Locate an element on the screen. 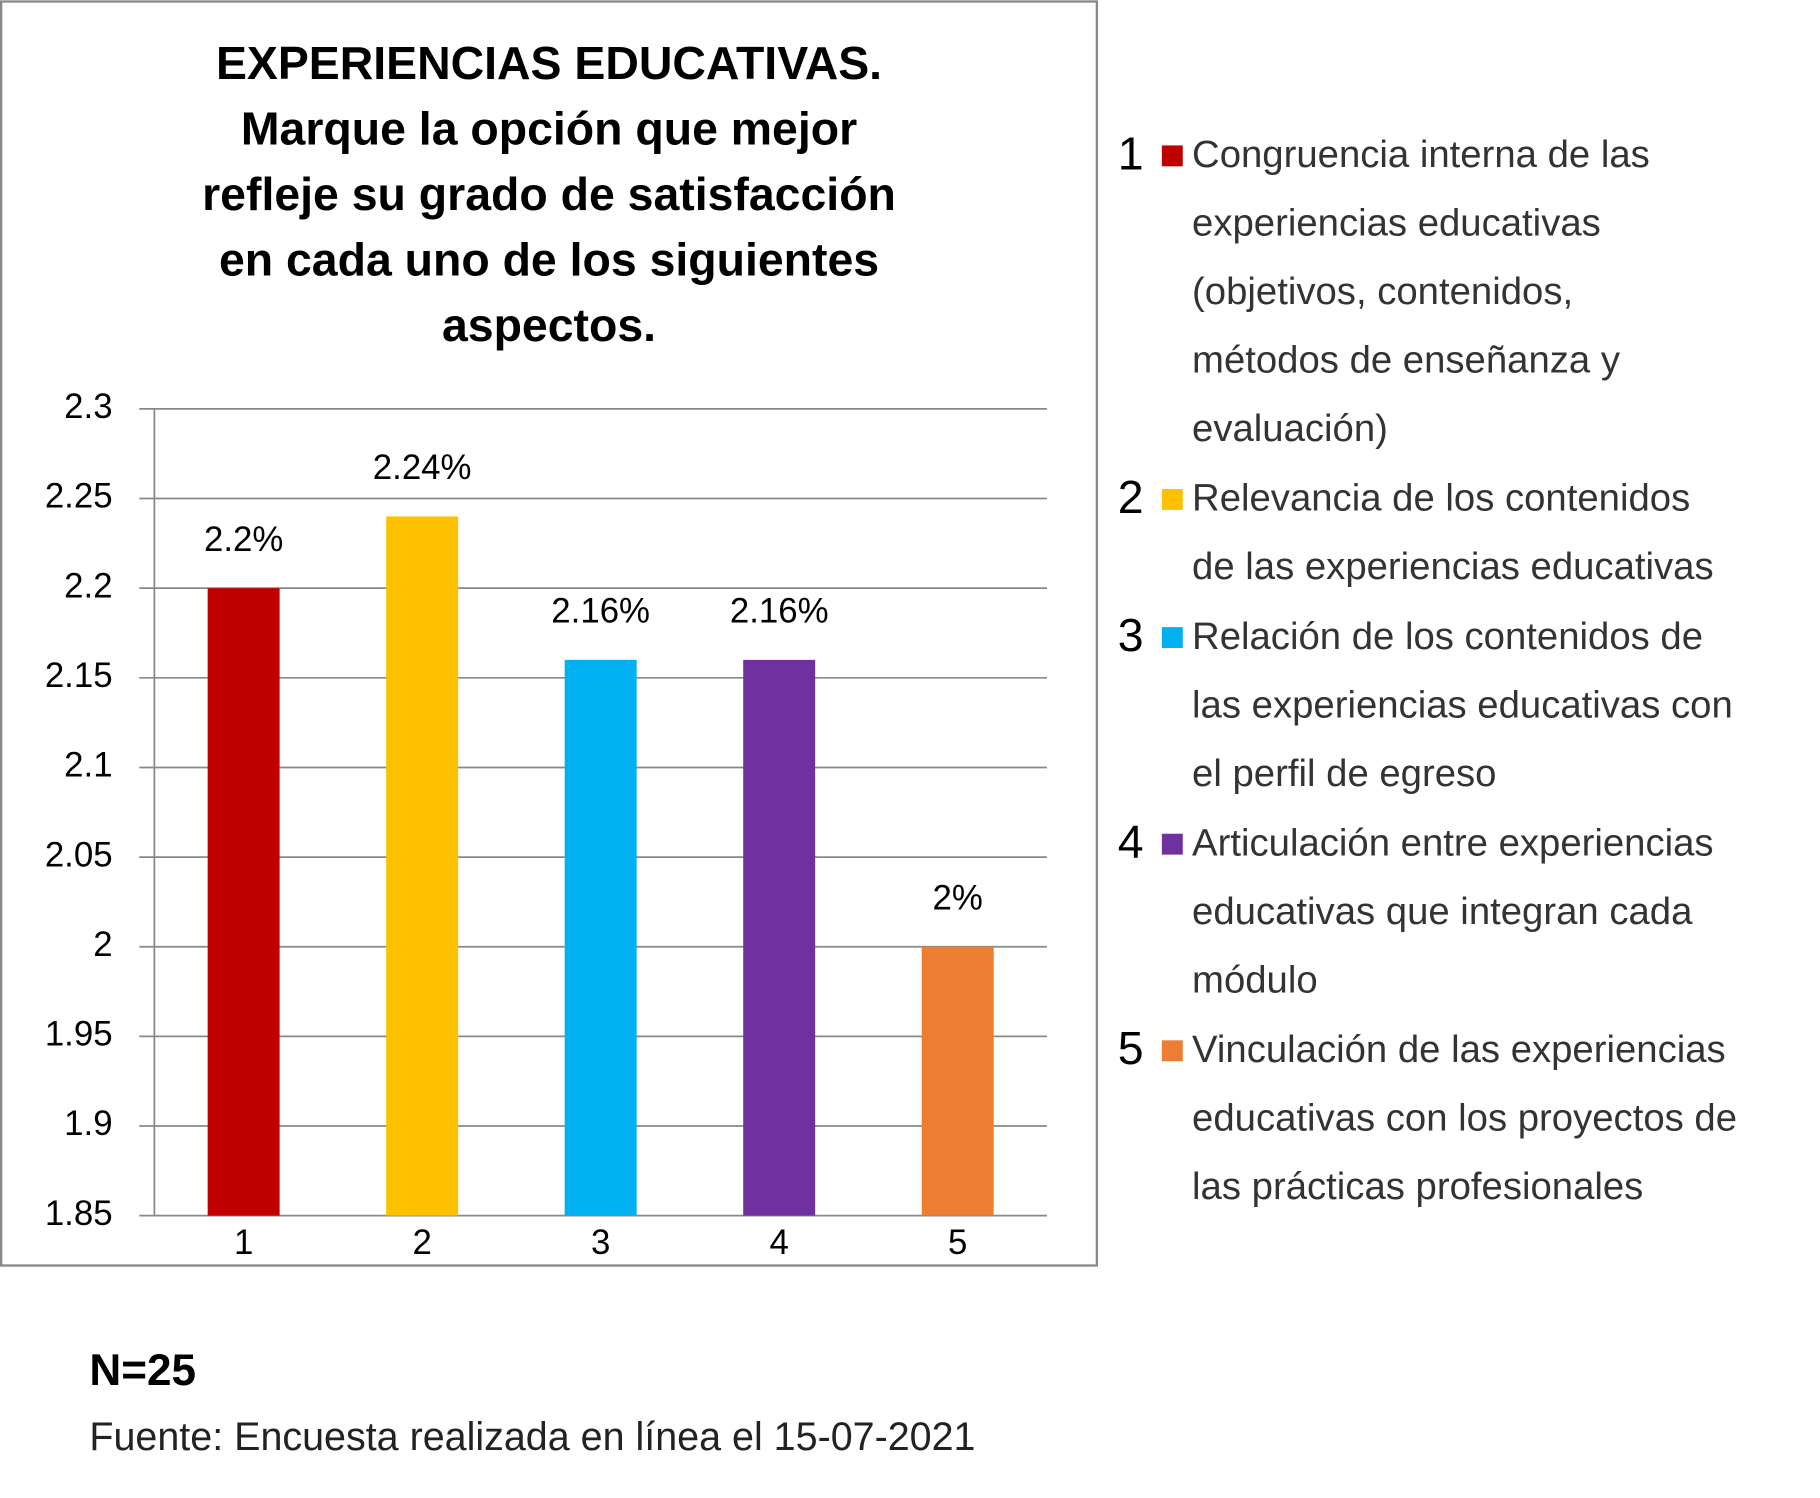  legend-number: 1 is located at coordinates (1131, 153).